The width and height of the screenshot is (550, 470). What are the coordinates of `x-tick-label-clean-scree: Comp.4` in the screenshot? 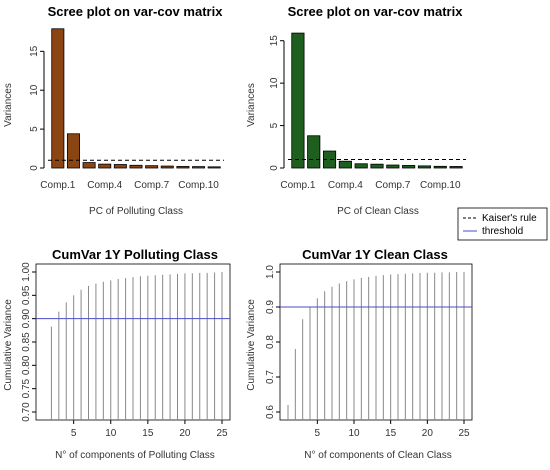 It's located at (345, 185).